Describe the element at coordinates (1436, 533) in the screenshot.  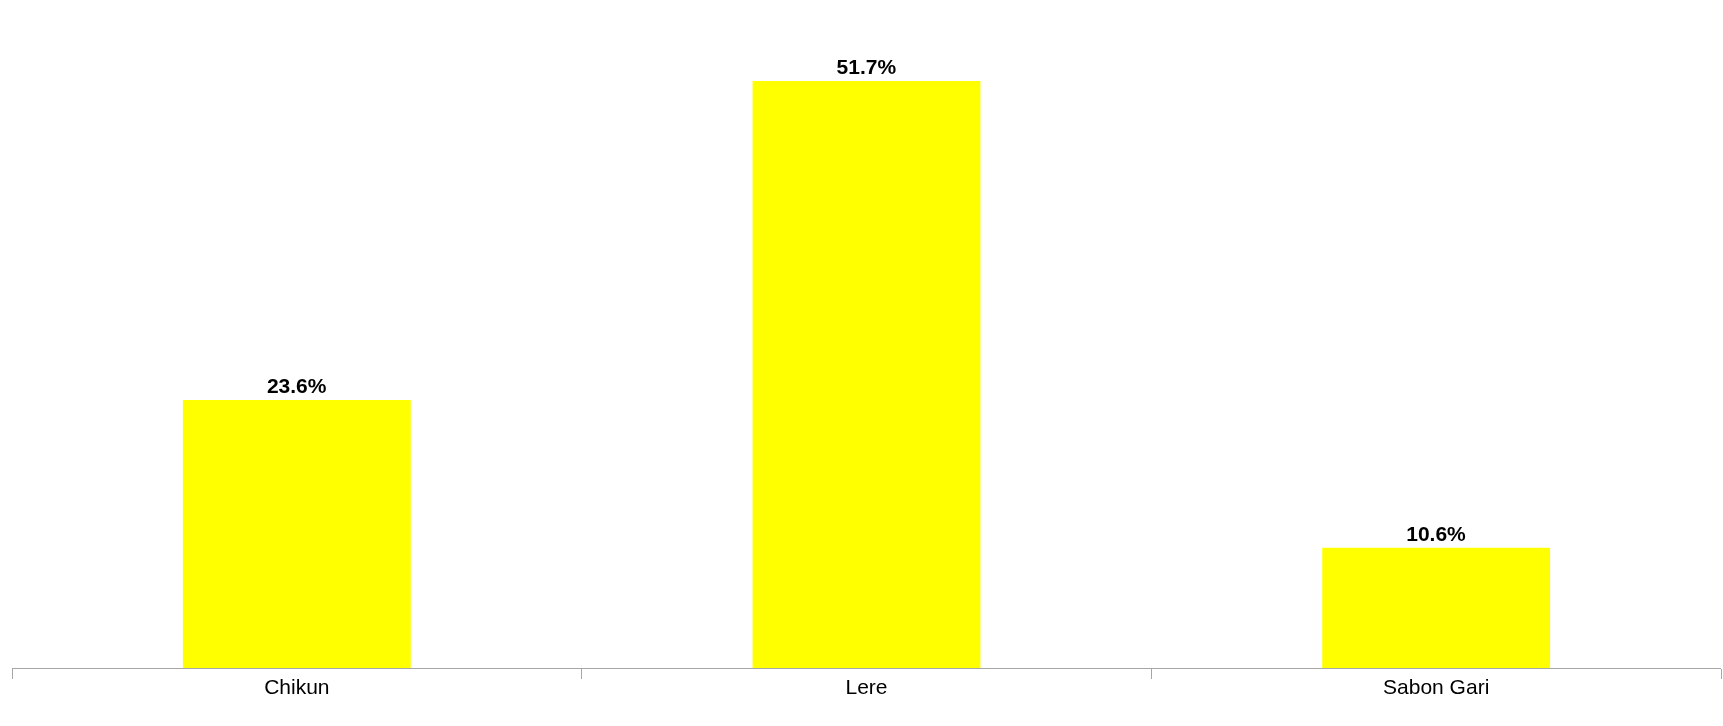
I see `data-label: 10.6%` at that location.